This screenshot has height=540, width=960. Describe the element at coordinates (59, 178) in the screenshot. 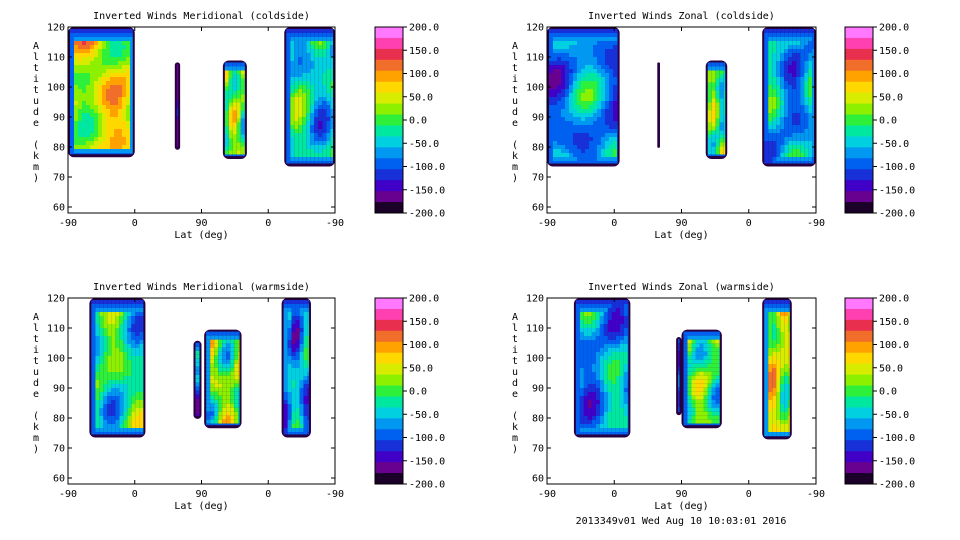

I see `y-tick-label: 70` at that location.